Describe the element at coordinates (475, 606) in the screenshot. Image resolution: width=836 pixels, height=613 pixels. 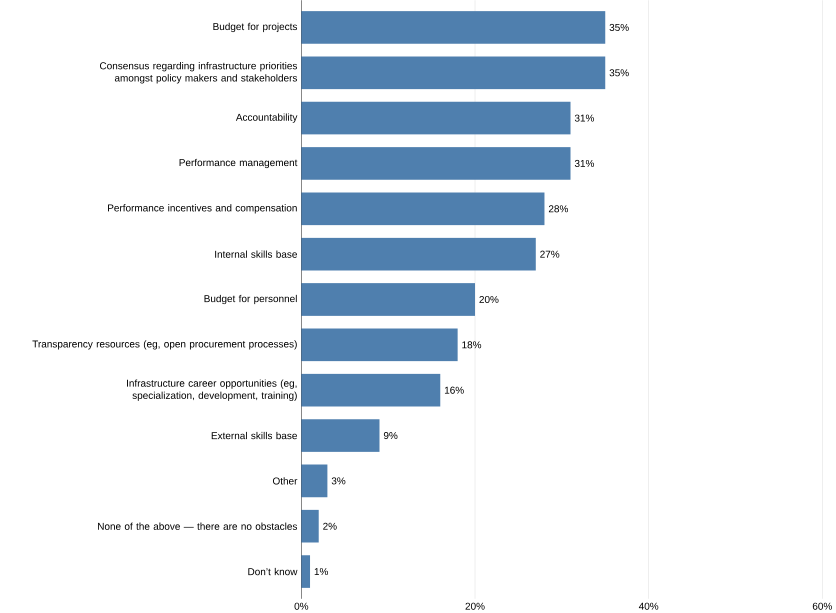
I see `x-tick-label: 20%` at that location.